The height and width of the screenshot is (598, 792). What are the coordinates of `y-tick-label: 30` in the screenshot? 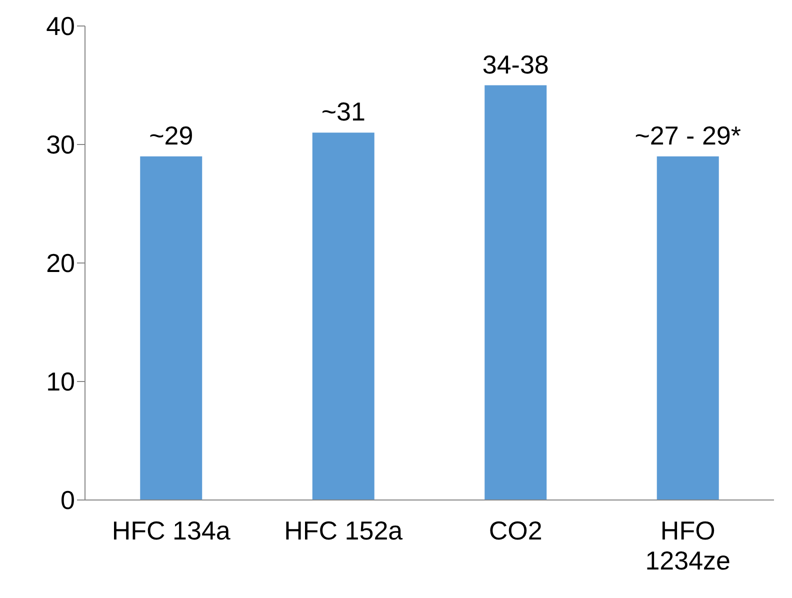 It's located at (60, 145).